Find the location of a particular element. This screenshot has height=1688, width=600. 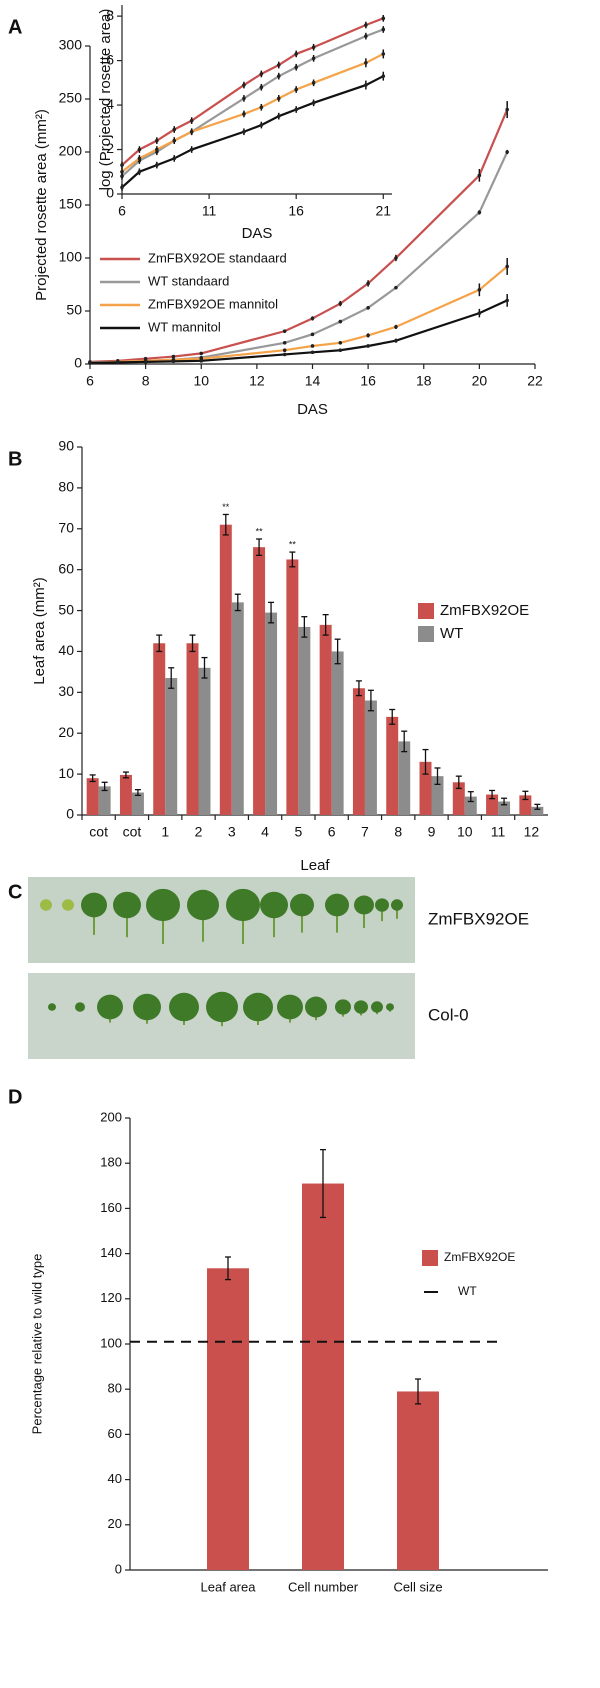

y-tick-label: 70 is located at coordinates (66, 527).